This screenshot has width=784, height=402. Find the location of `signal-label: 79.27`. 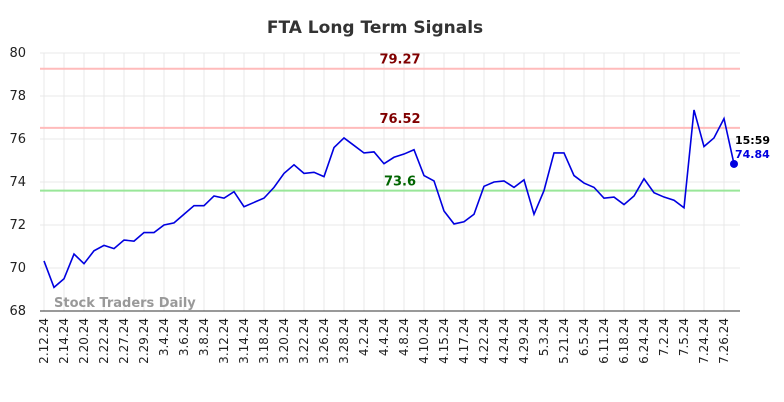

signal-label: 79.27 is located at coordinates (399, 60).